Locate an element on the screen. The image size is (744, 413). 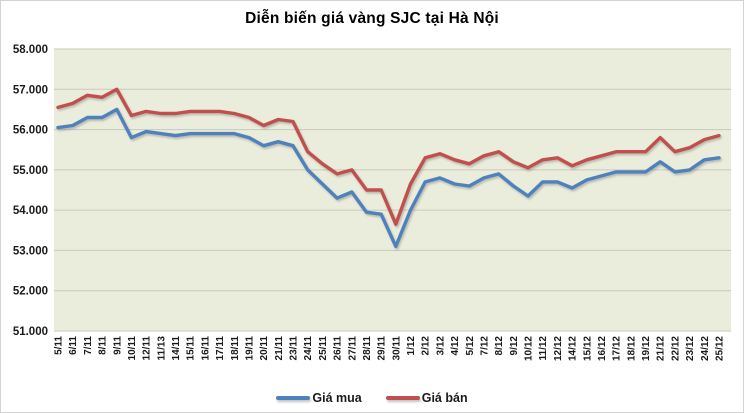
x-axis-tick-label: 8/12 is located at coordinates (499, 346).